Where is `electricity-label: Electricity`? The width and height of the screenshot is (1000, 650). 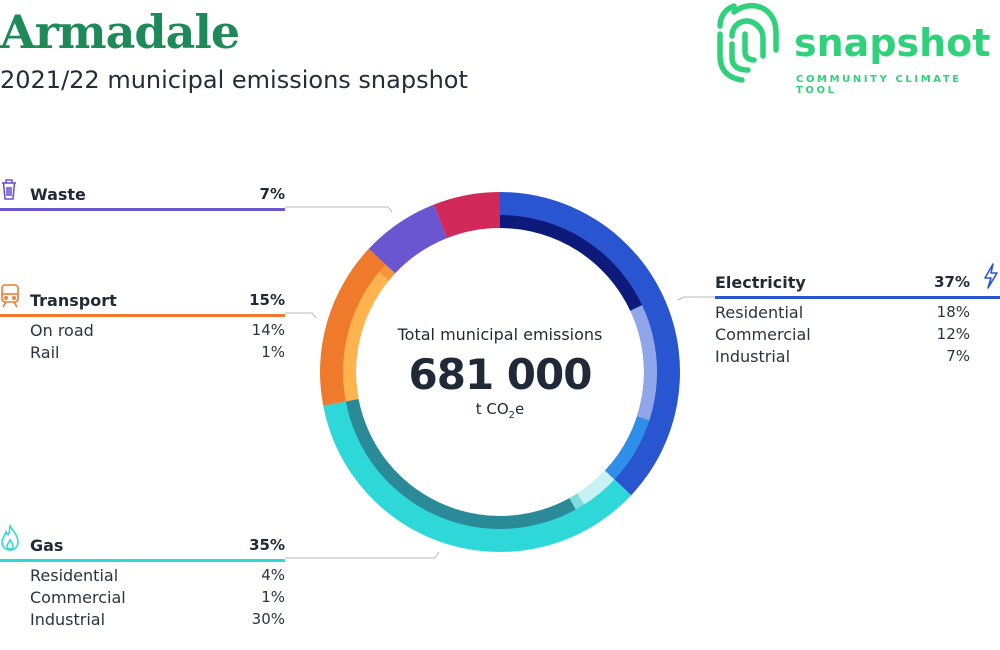 electricity-label: Electricity is located at coordinates (760, 282).